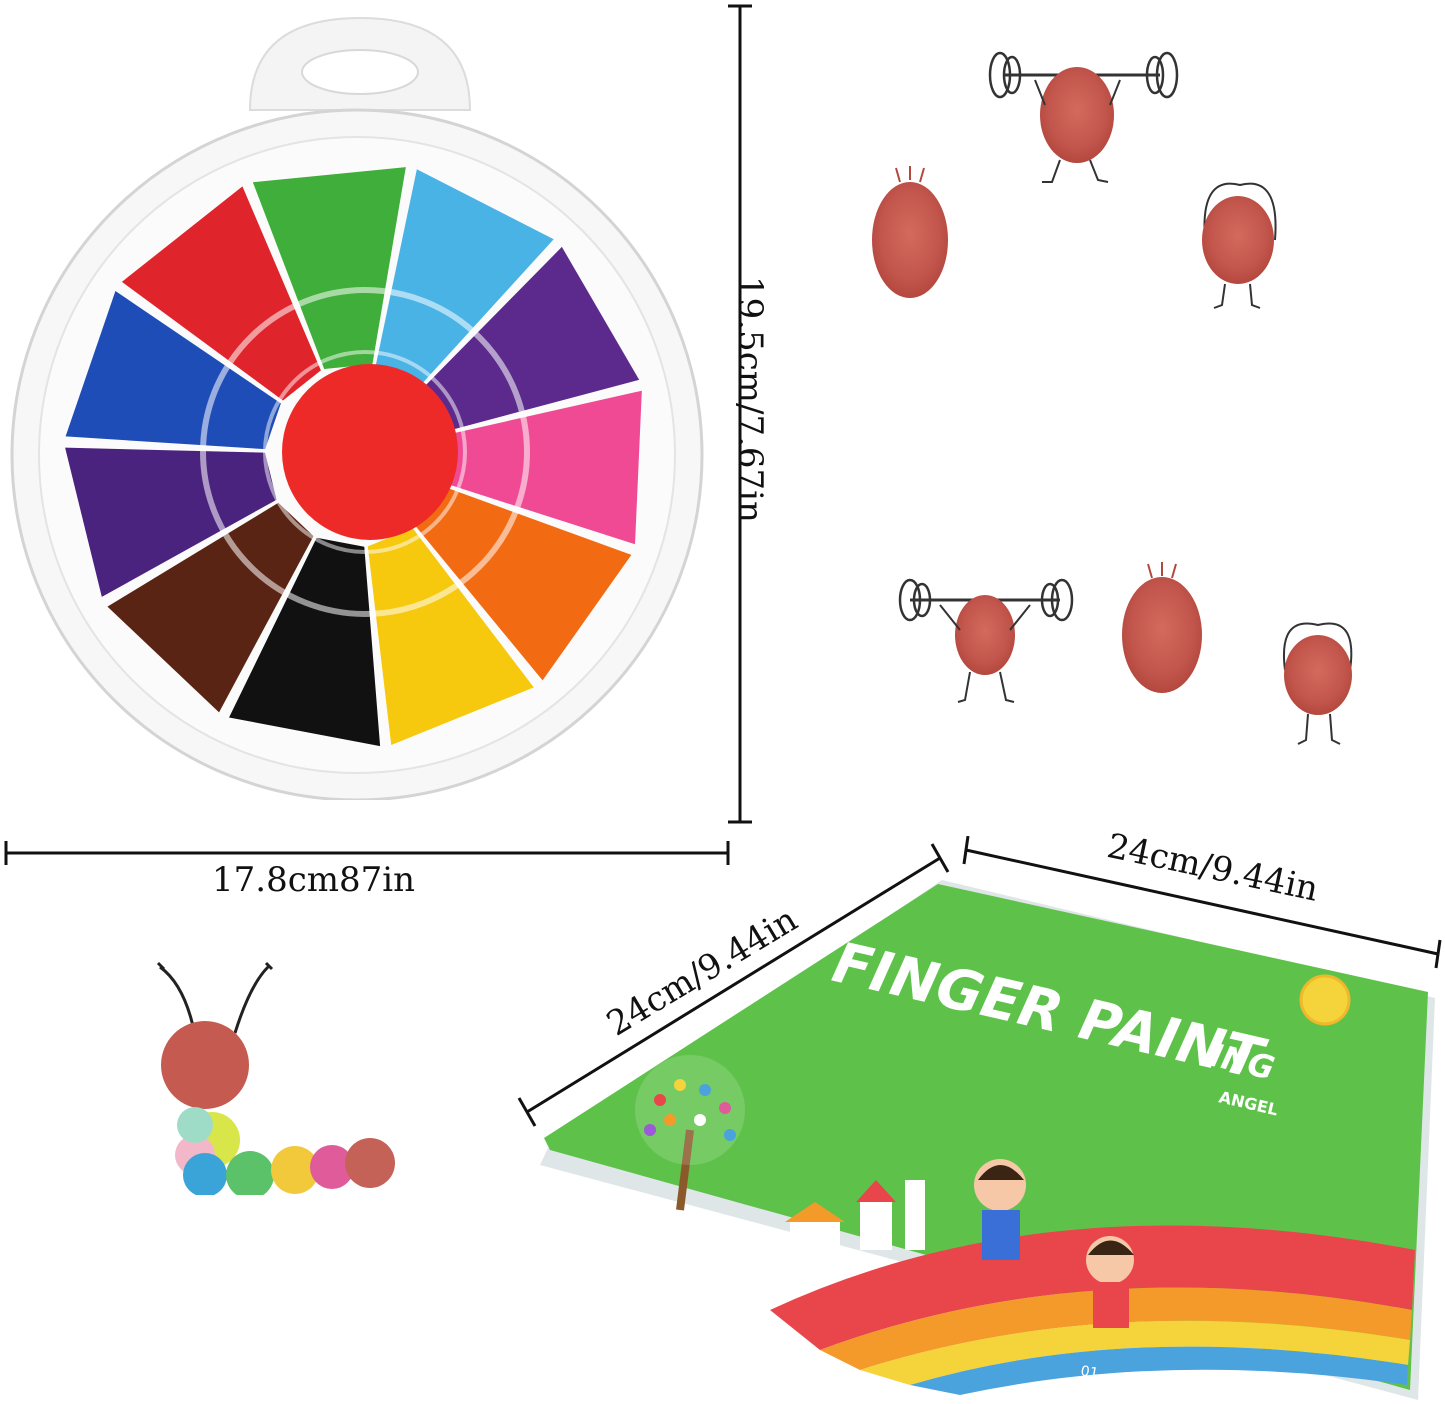 The image size is (1445, 1404). I want to click on book-left-dimension-line, so click(733, 985).